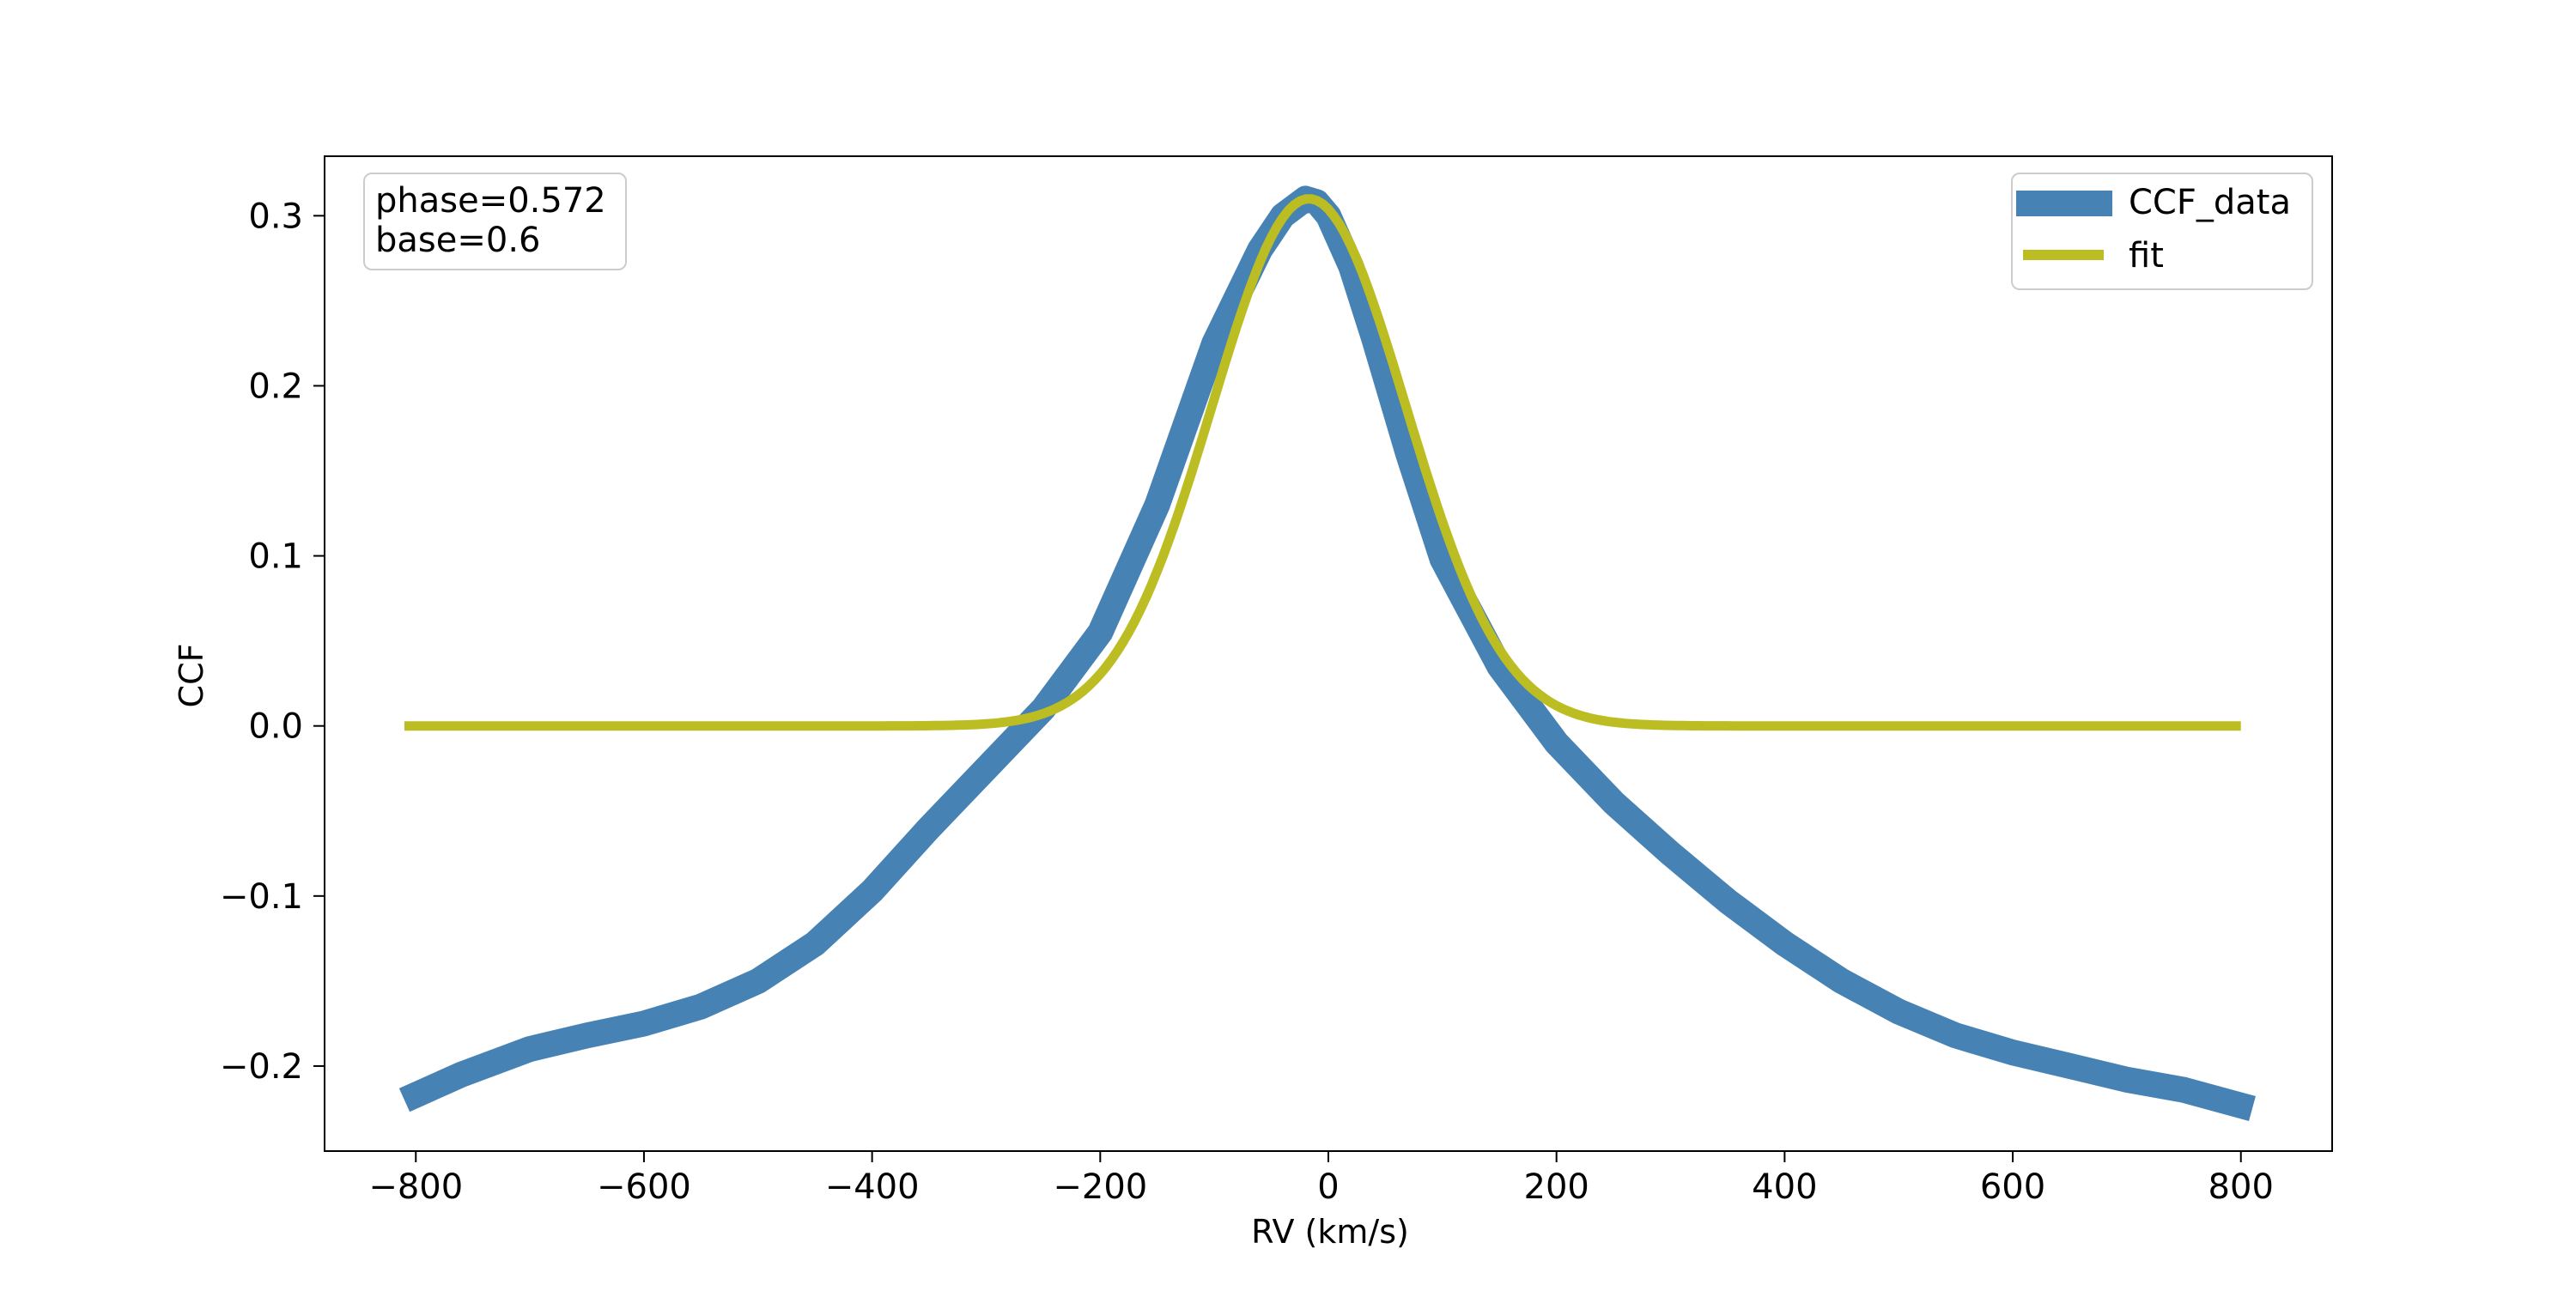 This screenshot has height=1291, width=2576. I want to click on y-axis: −0.2 −0.1 0.0 0.1 0.2 0.3, so click(272, 642).